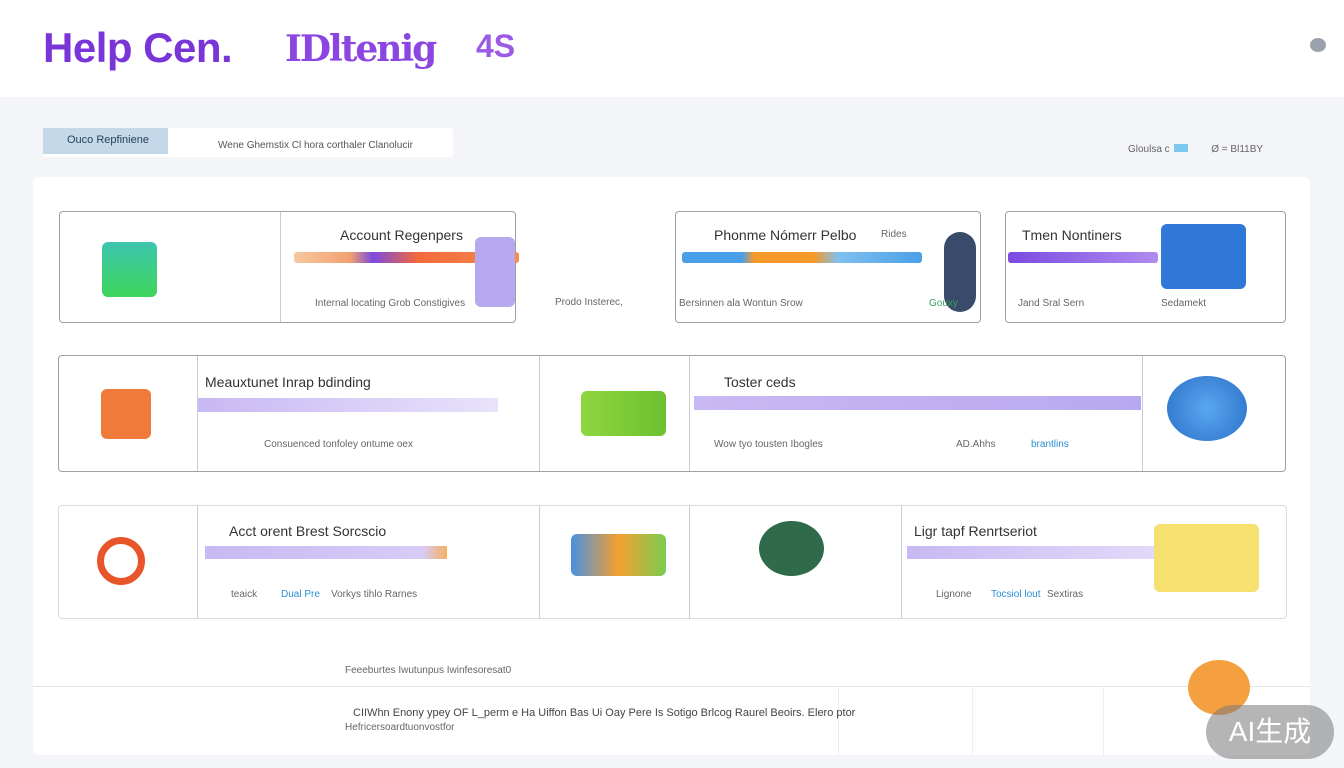  I want to click on section-footer: Consuenced tonfoley ontume oex, so click(338, 444).